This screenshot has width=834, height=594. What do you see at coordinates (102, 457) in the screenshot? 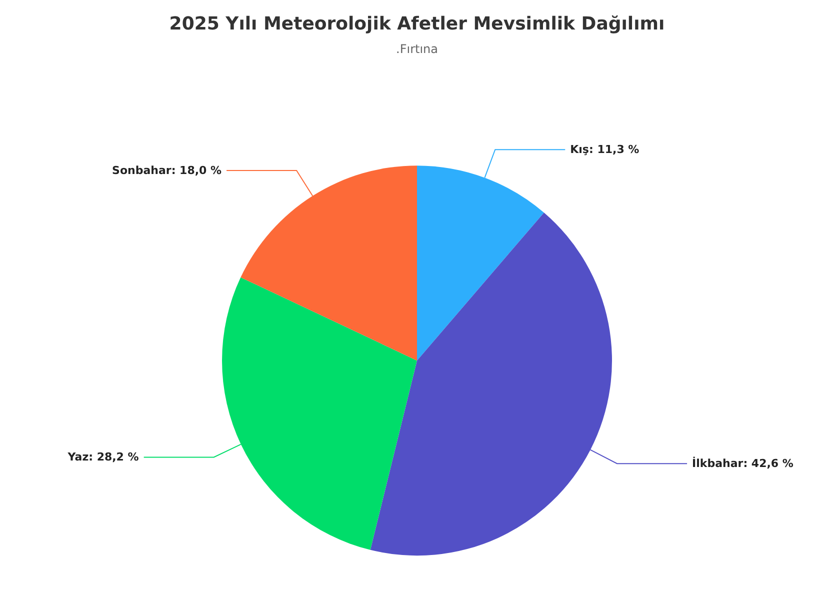
I see `slice-label: Yaz: 28,2 %` at bounding box center [102, 457].